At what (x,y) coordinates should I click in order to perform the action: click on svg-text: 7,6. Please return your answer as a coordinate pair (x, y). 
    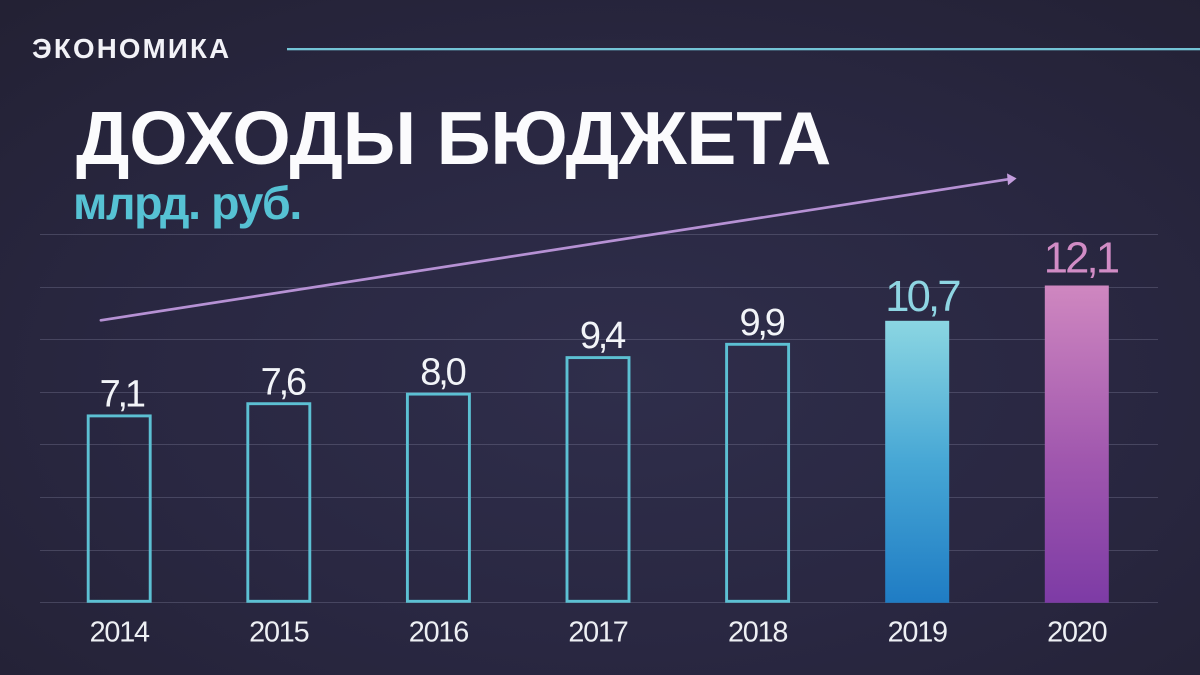
    Looking at the image, I should click on (283, 382).